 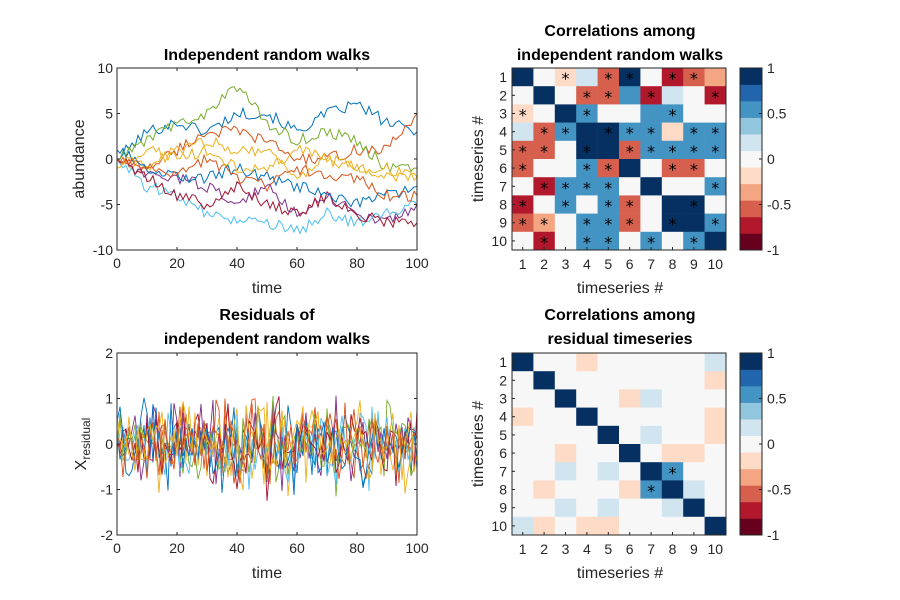 I want to click on y-tick-label: -5, so click(x=107, y=205).